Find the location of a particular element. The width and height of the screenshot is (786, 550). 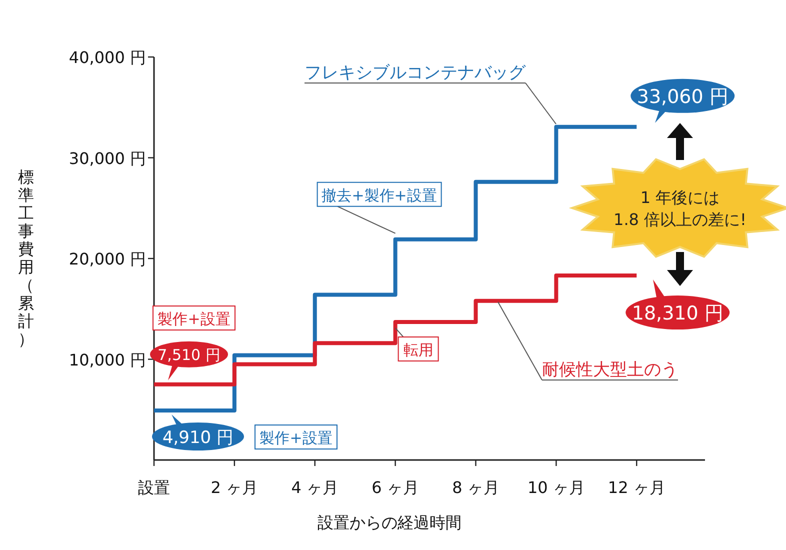

x-tick-label: 6 ヶ月 is located at coordinates (395, 487).